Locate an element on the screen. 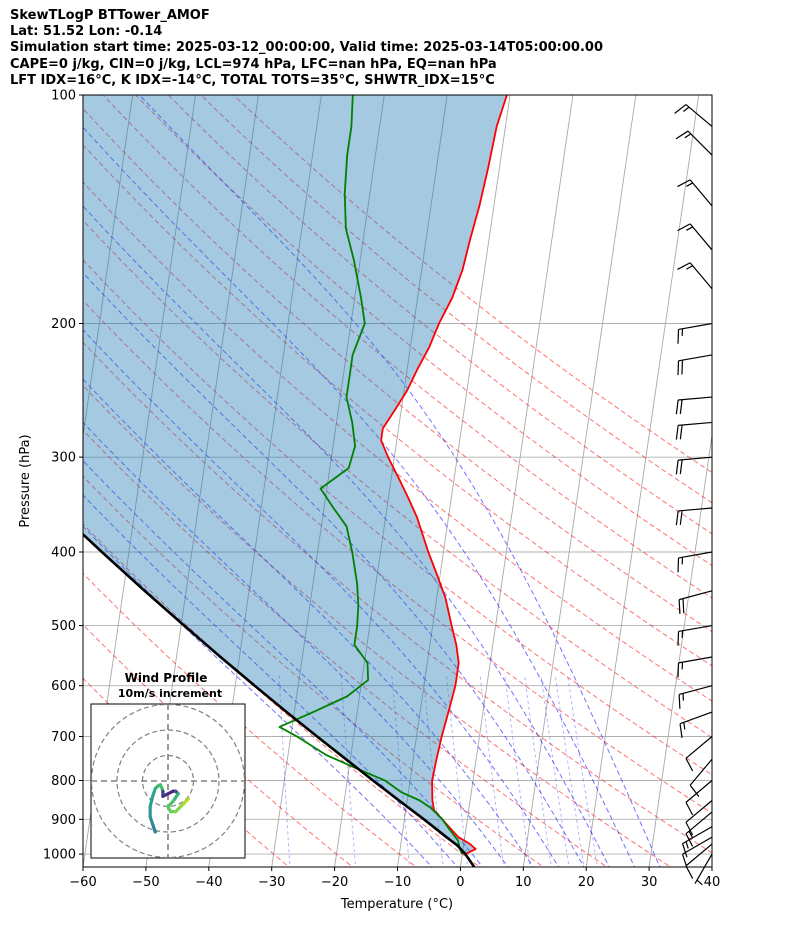 The height and width of the screenshot is (937, 794). y-tick-label: 800 is located at coordinates (63, 781).